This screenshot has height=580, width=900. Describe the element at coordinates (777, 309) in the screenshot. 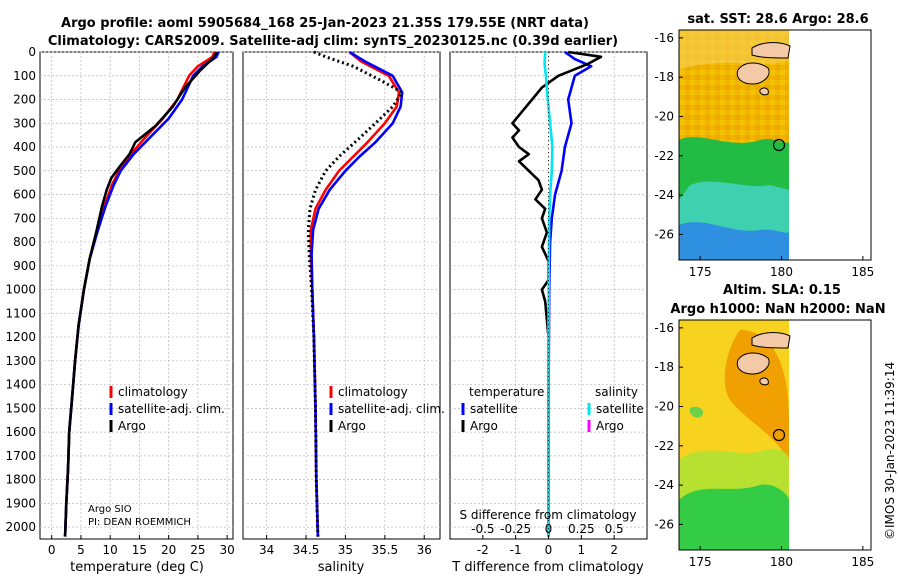

I see `sla-map-title2: Argo h1000: NaN h2000: NaN` at that location.